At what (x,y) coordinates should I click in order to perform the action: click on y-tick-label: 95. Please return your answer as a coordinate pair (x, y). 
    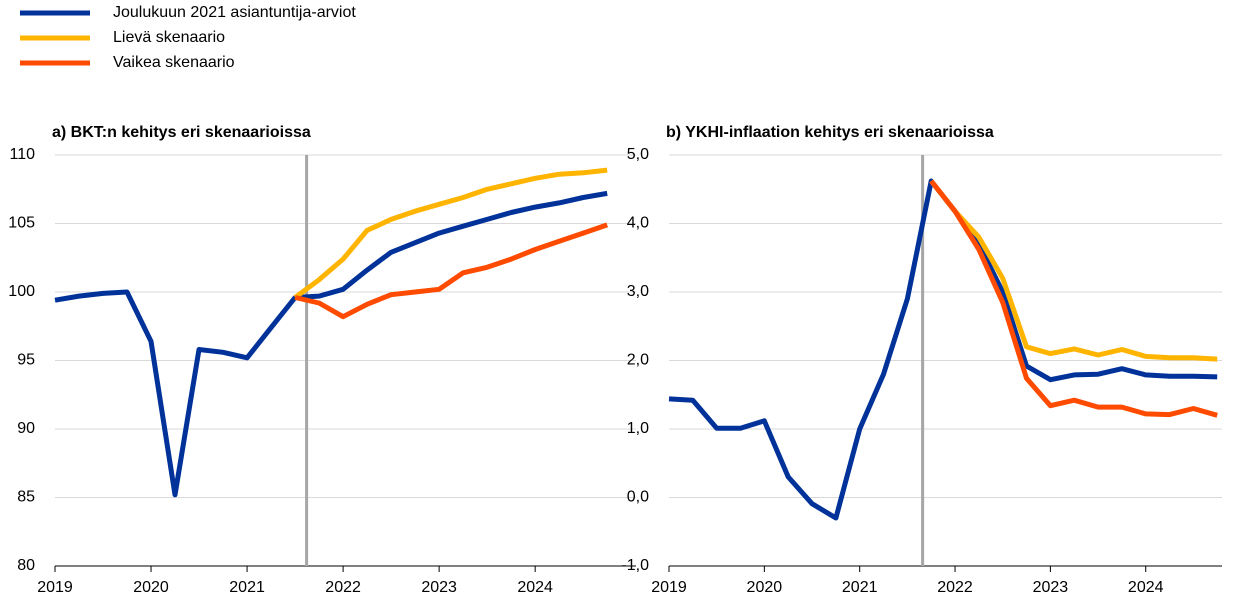
    Looking at the image, I should click on (26, 360).